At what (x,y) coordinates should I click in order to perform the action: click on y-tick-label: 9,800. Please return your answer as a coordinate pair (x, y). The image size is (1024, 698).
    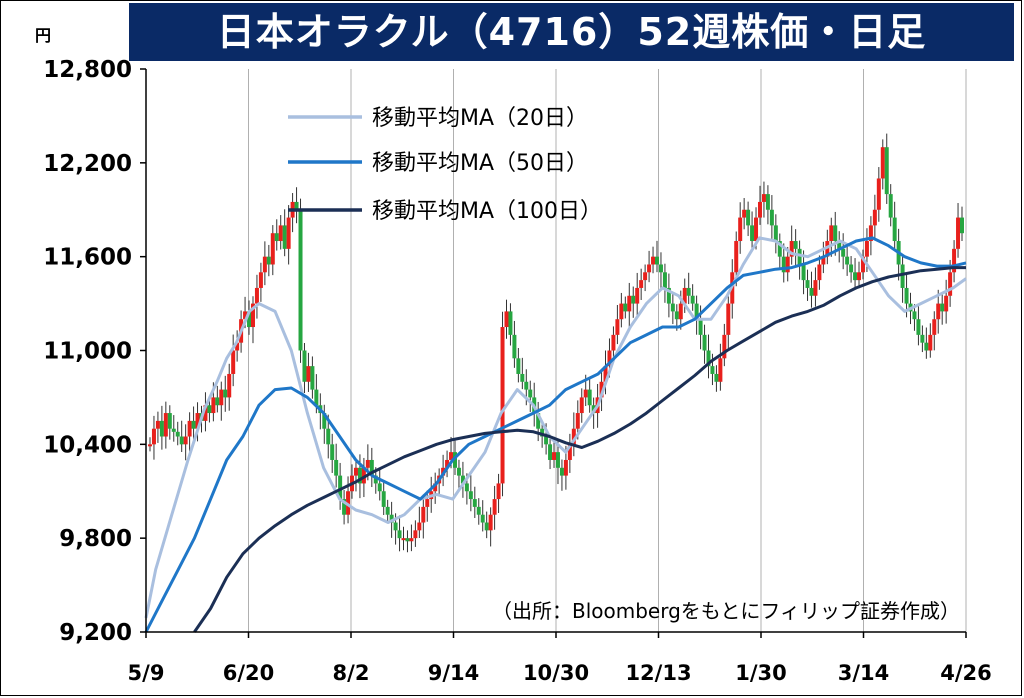
    Looking at the image, I should click on (95, 539).